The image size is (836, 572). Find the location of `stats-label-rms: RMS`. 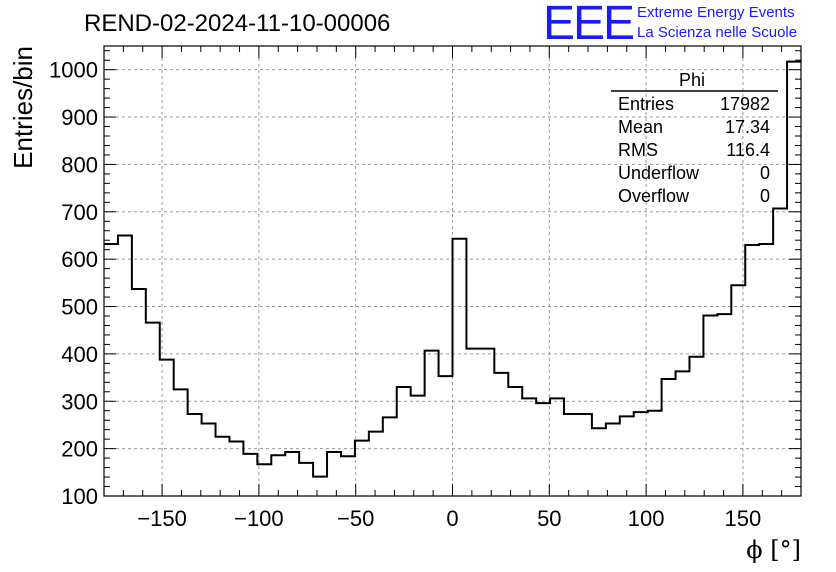

stats-label-rms: RMS is located at coordinates (638, 150).